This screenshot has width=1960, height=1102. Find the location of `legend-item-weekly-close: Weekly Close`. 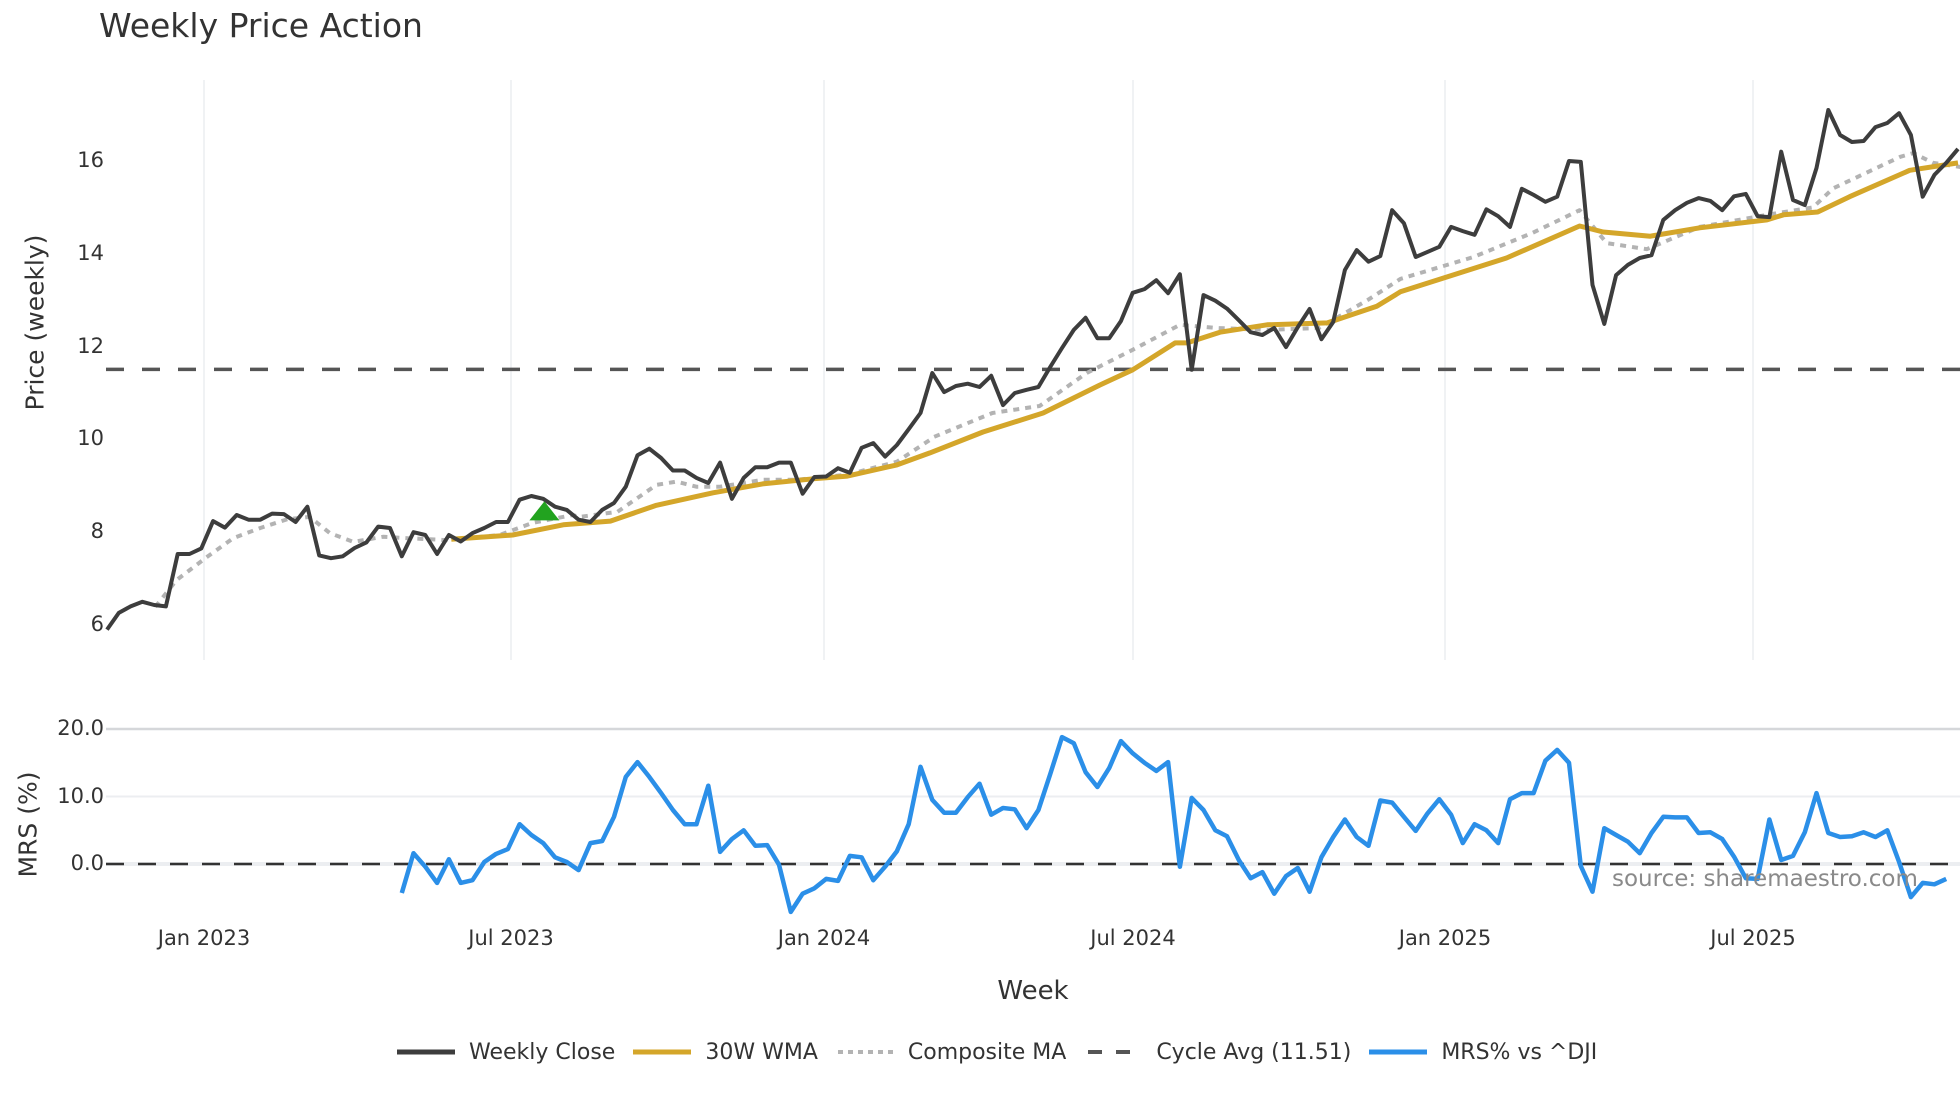

legend-item-weekly-close: Weekly Close is located at coordinates (506, 1052).